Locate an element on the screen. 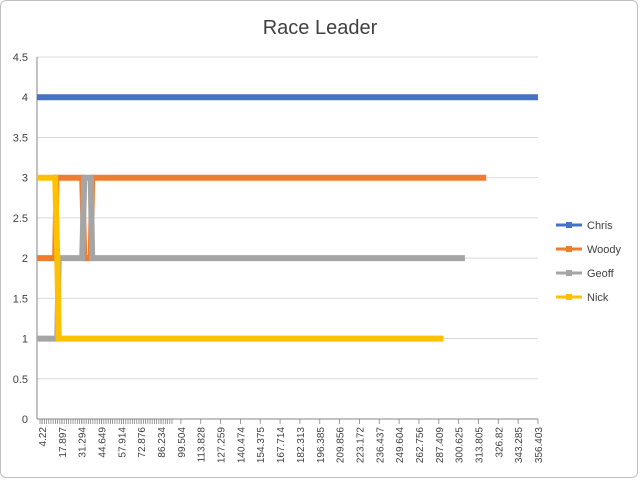 This screenshot has height=480, width=640. legend-label-woody: Woody is located at coordinates (604, 250).